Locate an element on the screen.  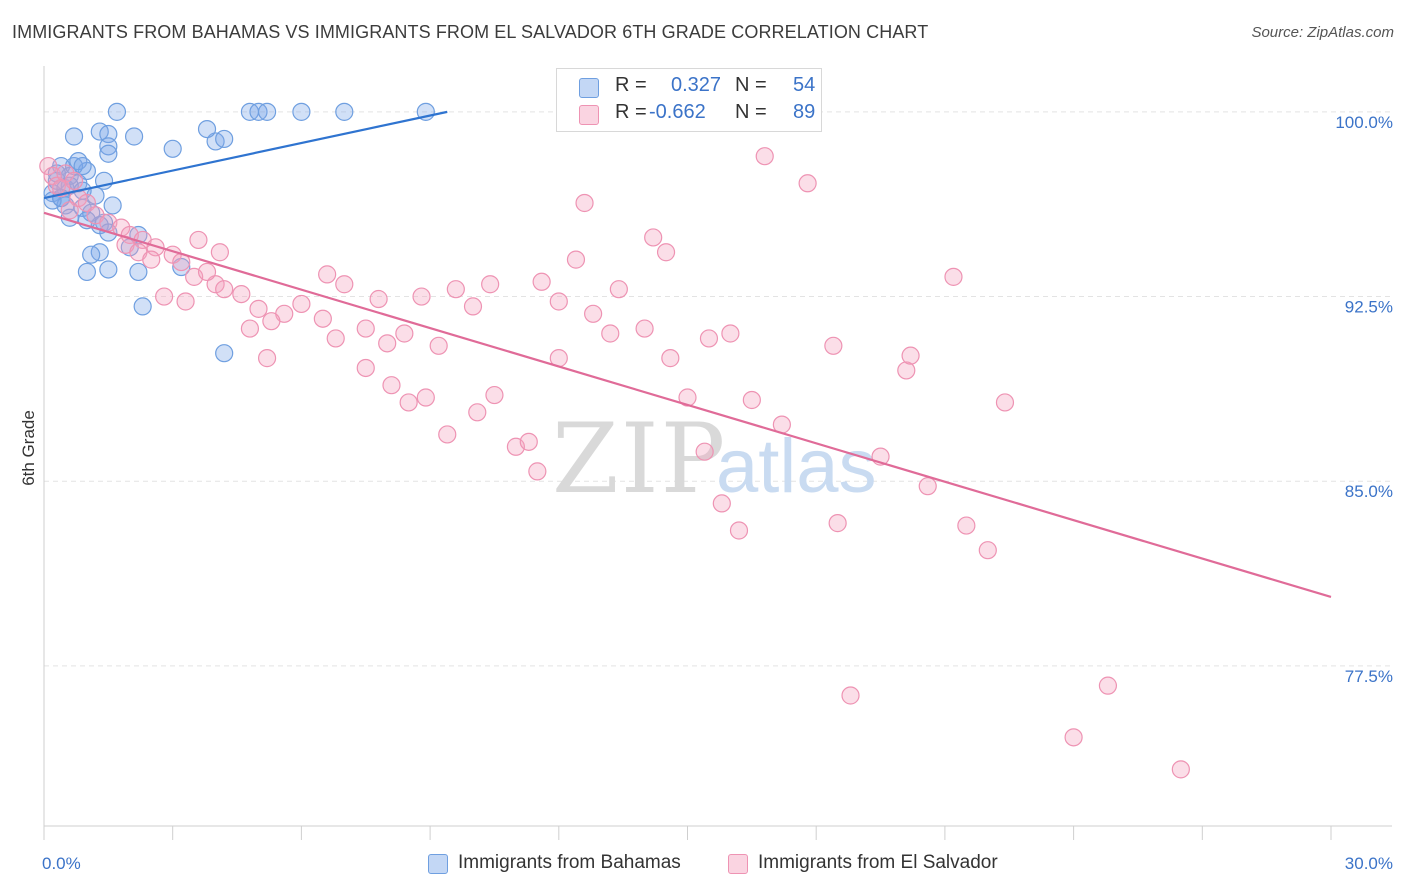
y-tick-label: 85.0% is located at coordinates (1369, 491).